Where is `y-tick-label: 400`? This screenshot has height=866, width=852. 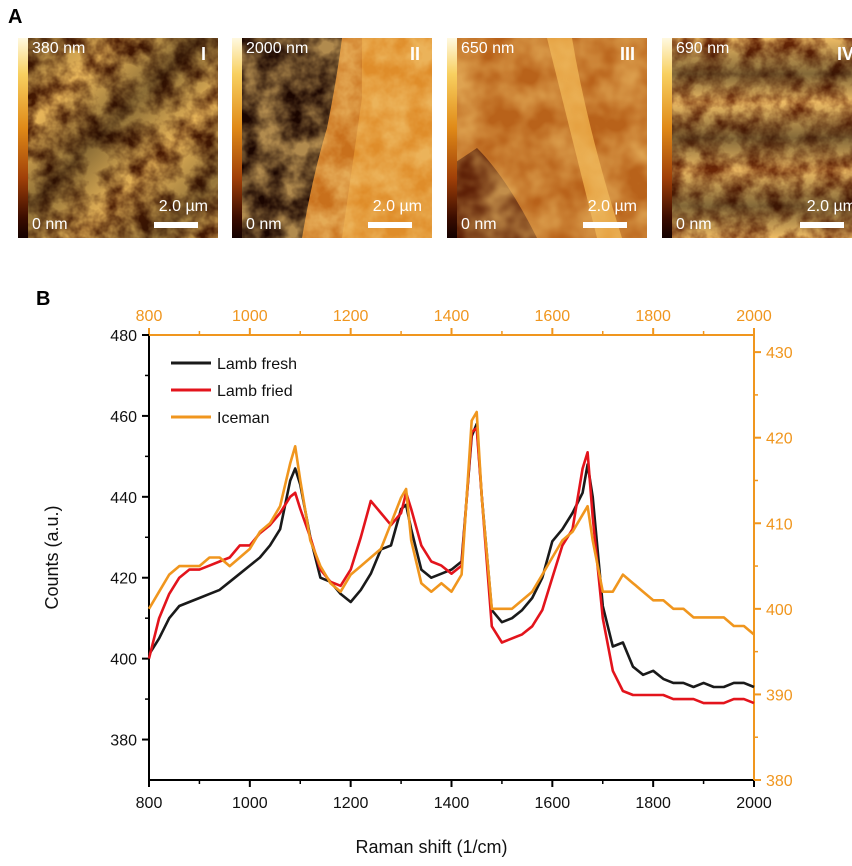 y-tick-label: 400 is located at coordinates (123, 660).